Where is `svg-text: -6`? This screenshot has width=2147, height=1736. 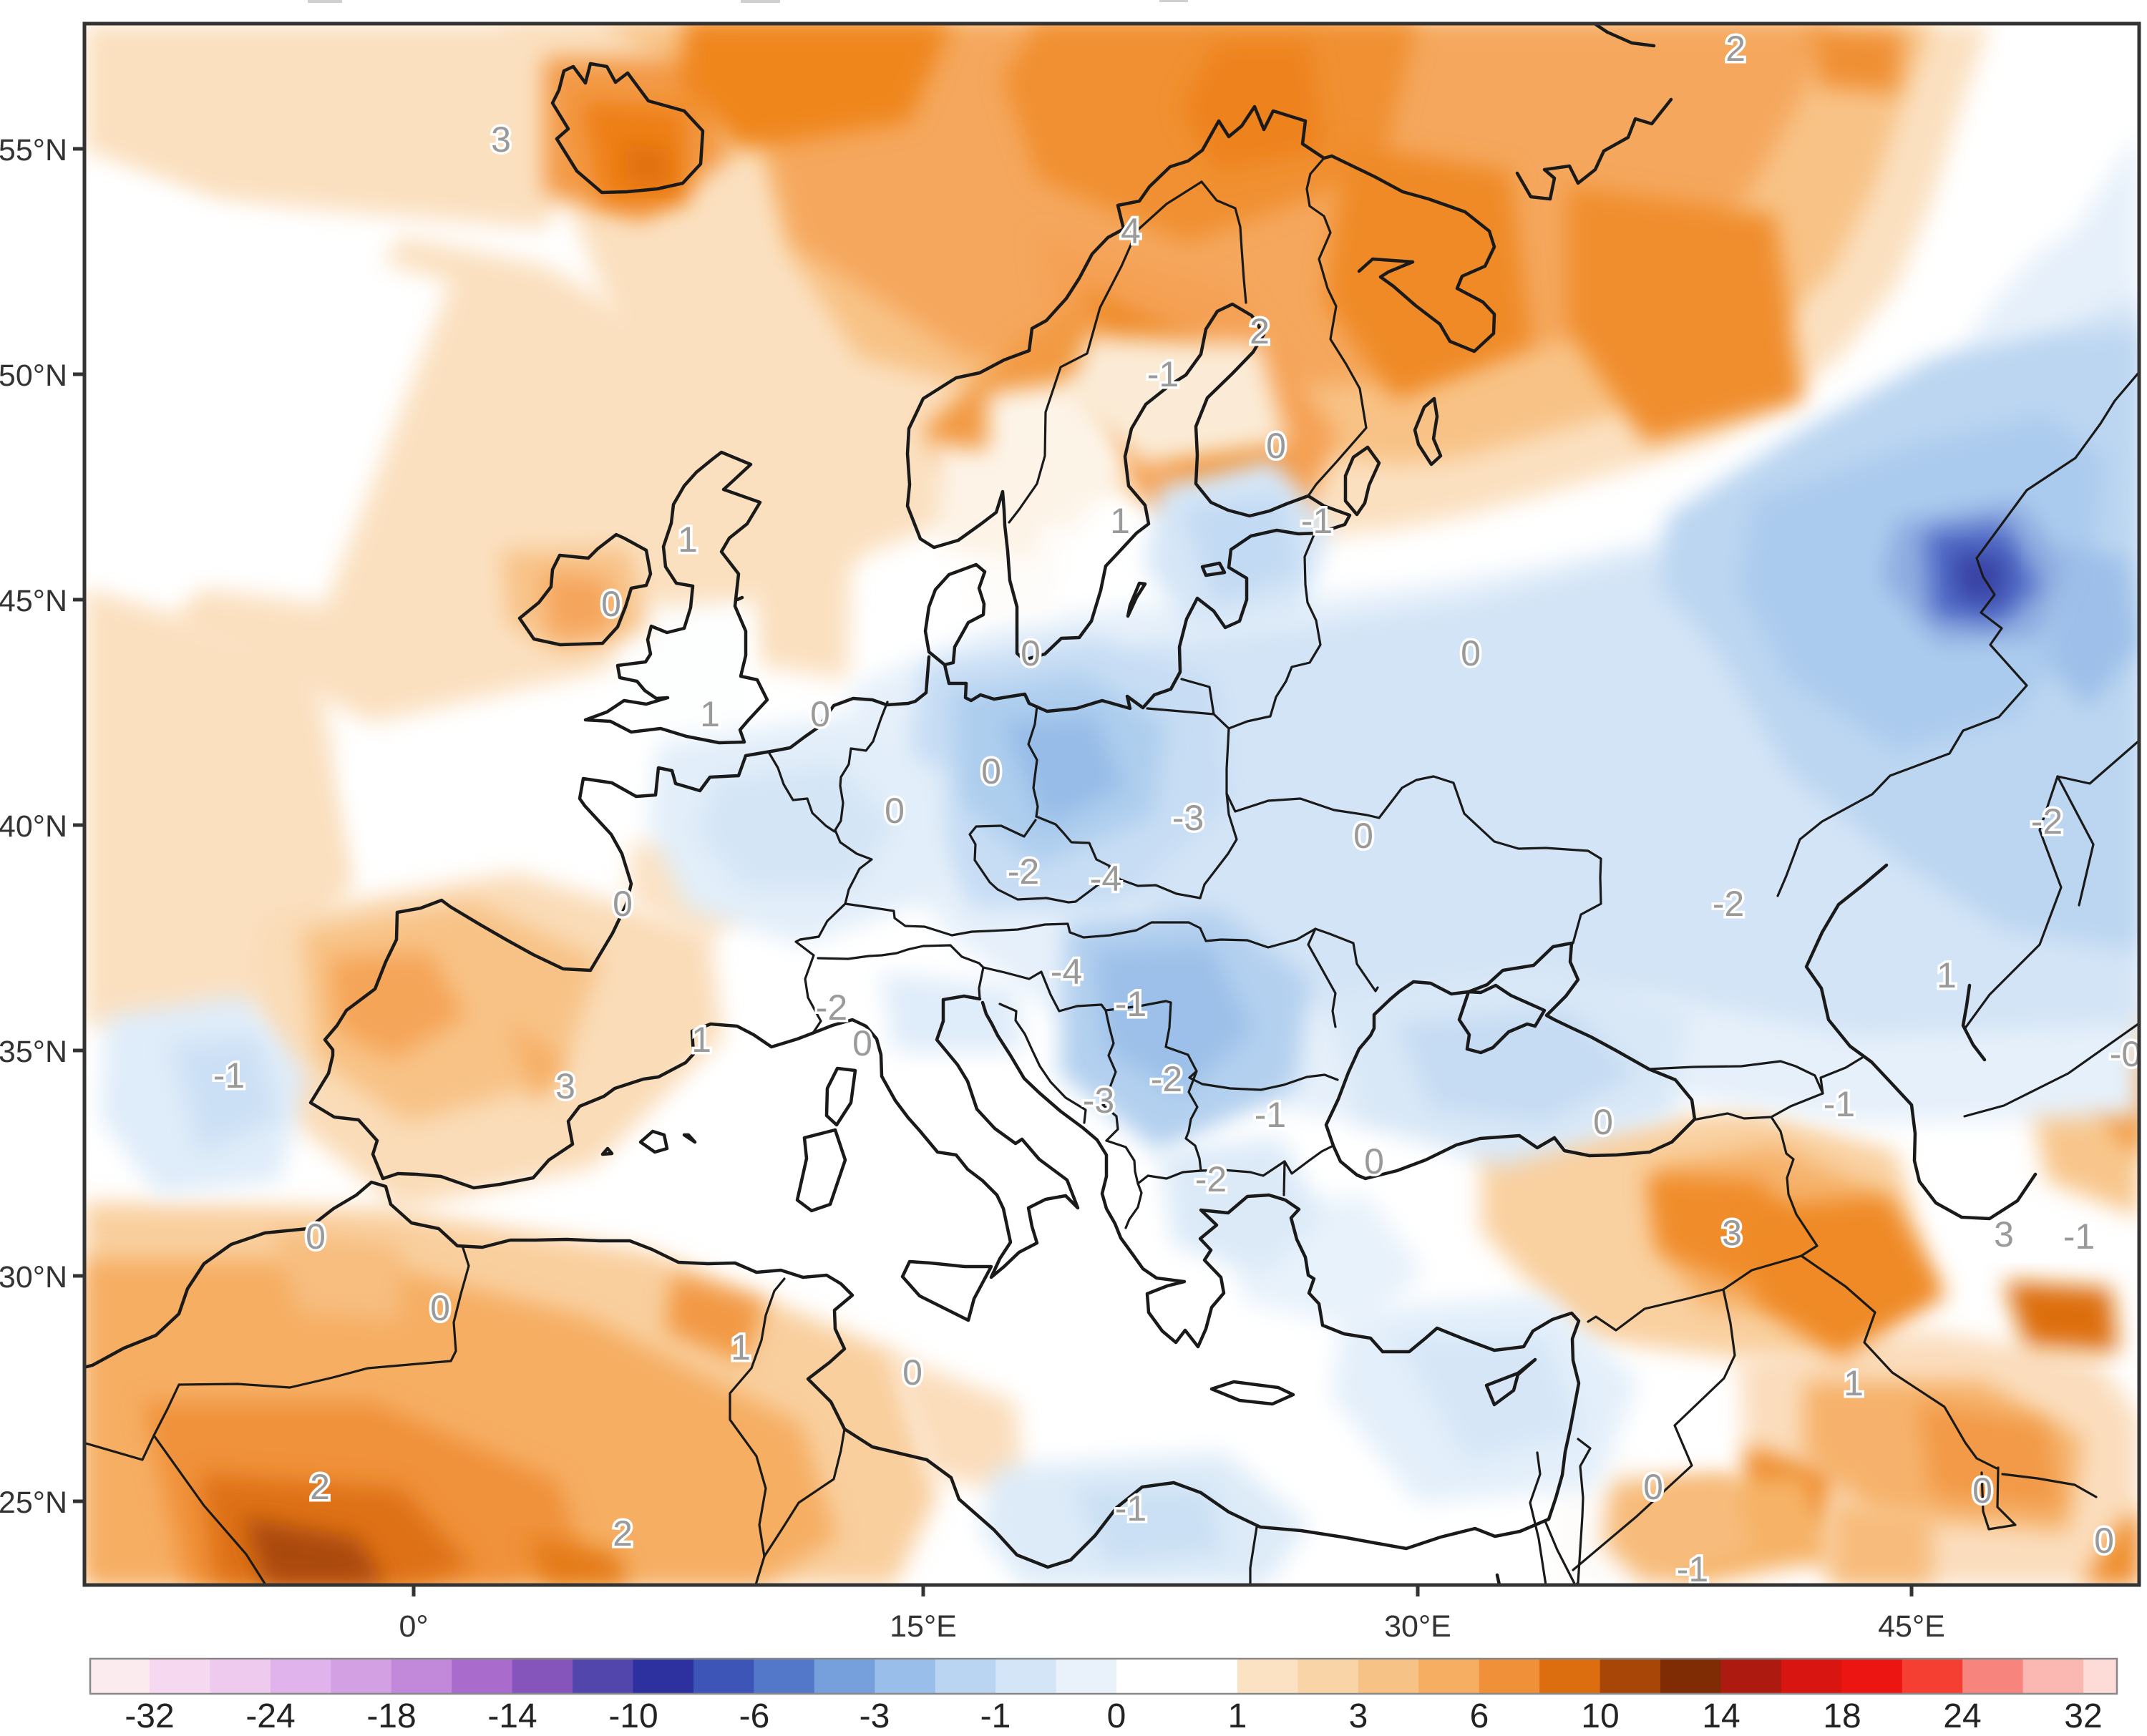 svg-text: -6 is located at coordinates (754, 1715).